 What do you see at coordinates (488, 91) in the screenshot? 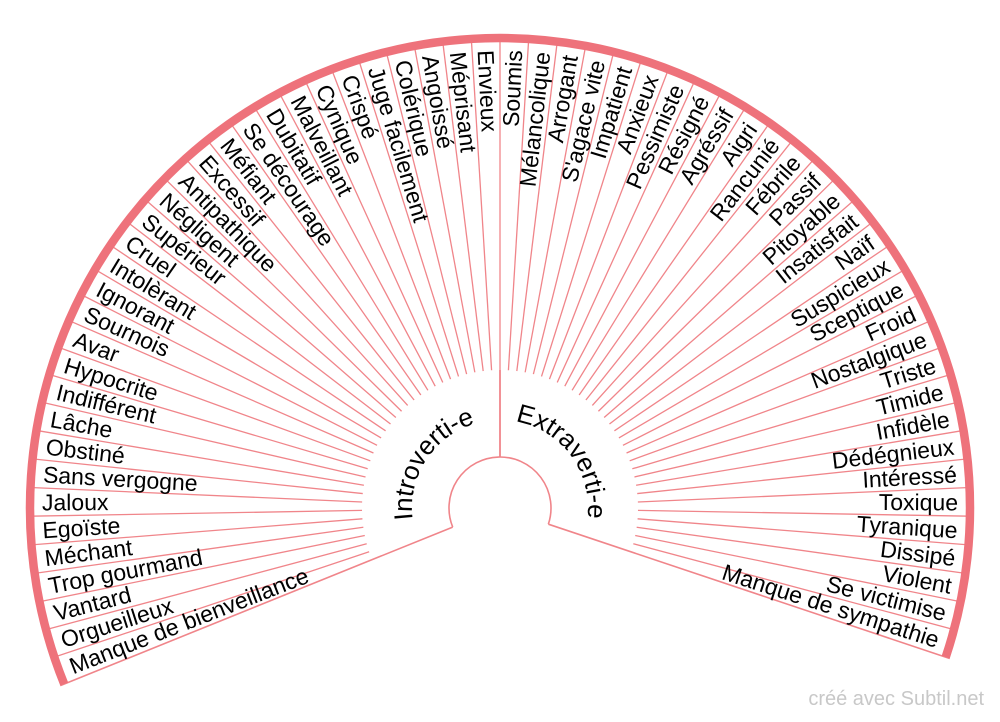
I see `sector-label: Envieux` at bounding box center [488, 91].